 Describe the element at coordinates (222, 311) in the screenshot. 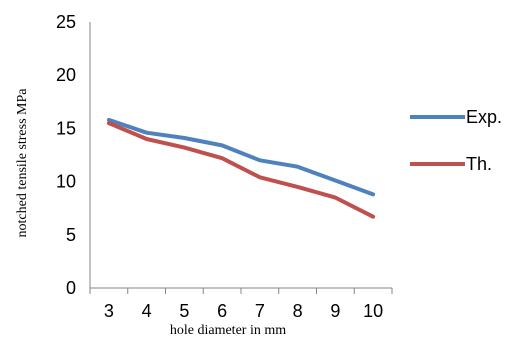

I see `x-tick-label: 6` at that location.